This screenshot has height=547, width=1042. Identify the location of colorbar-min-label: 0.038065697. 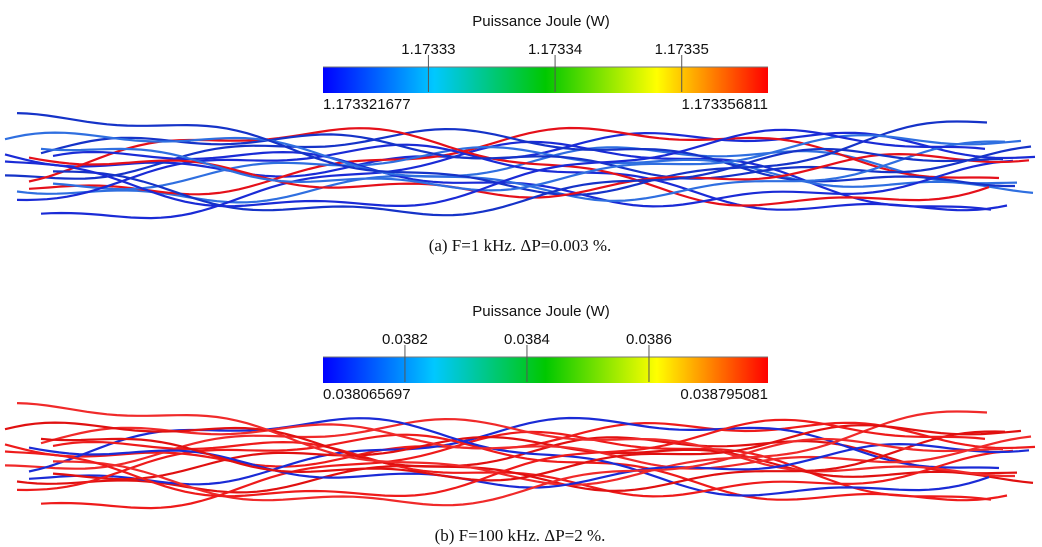
(367, 394).